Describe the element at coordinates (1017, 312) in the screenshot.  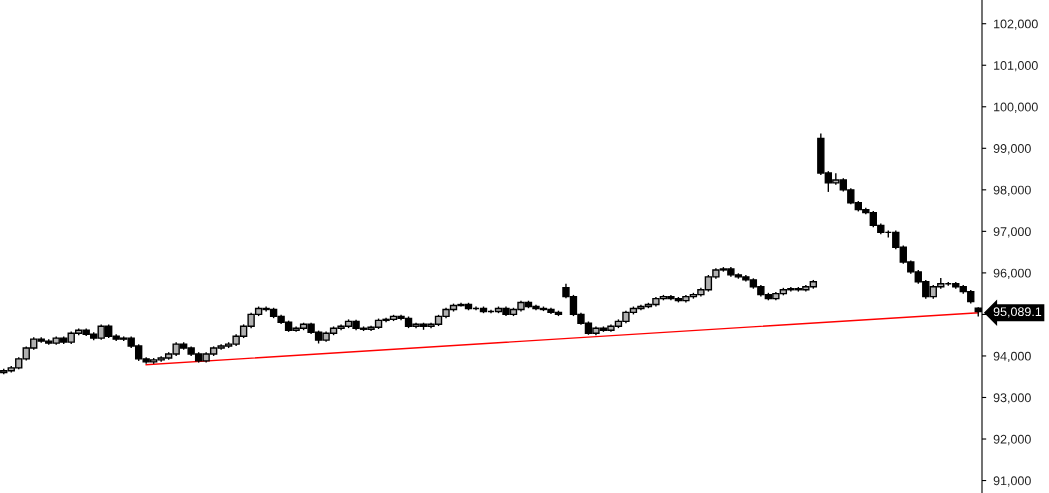
I see `text: 95,089.1` at that location.